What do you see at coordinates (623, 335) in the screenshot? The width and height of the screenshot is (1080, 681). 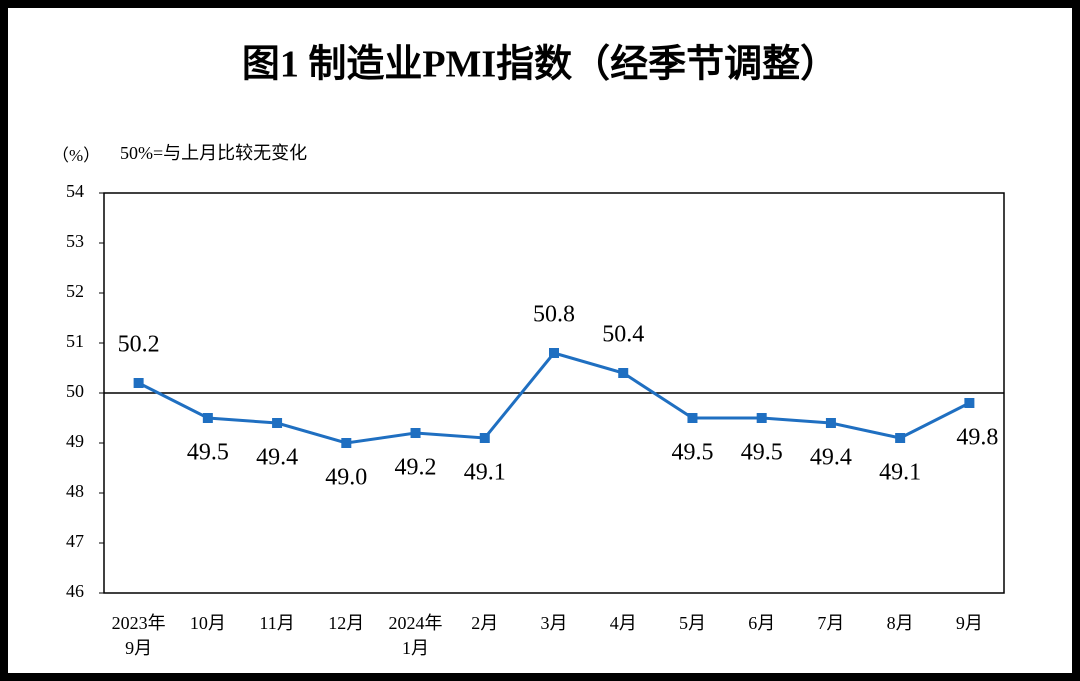 I see `value-label: 50.4` at bounding box center [623, 335].